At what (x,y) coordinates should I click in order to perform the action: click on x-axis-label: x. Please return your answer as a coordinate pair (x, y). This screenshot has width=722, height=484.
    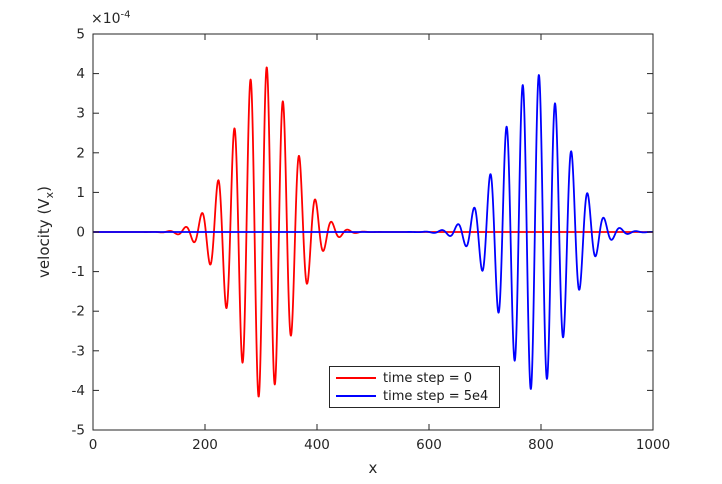
    Looking at the image, I should click on (373, 468).